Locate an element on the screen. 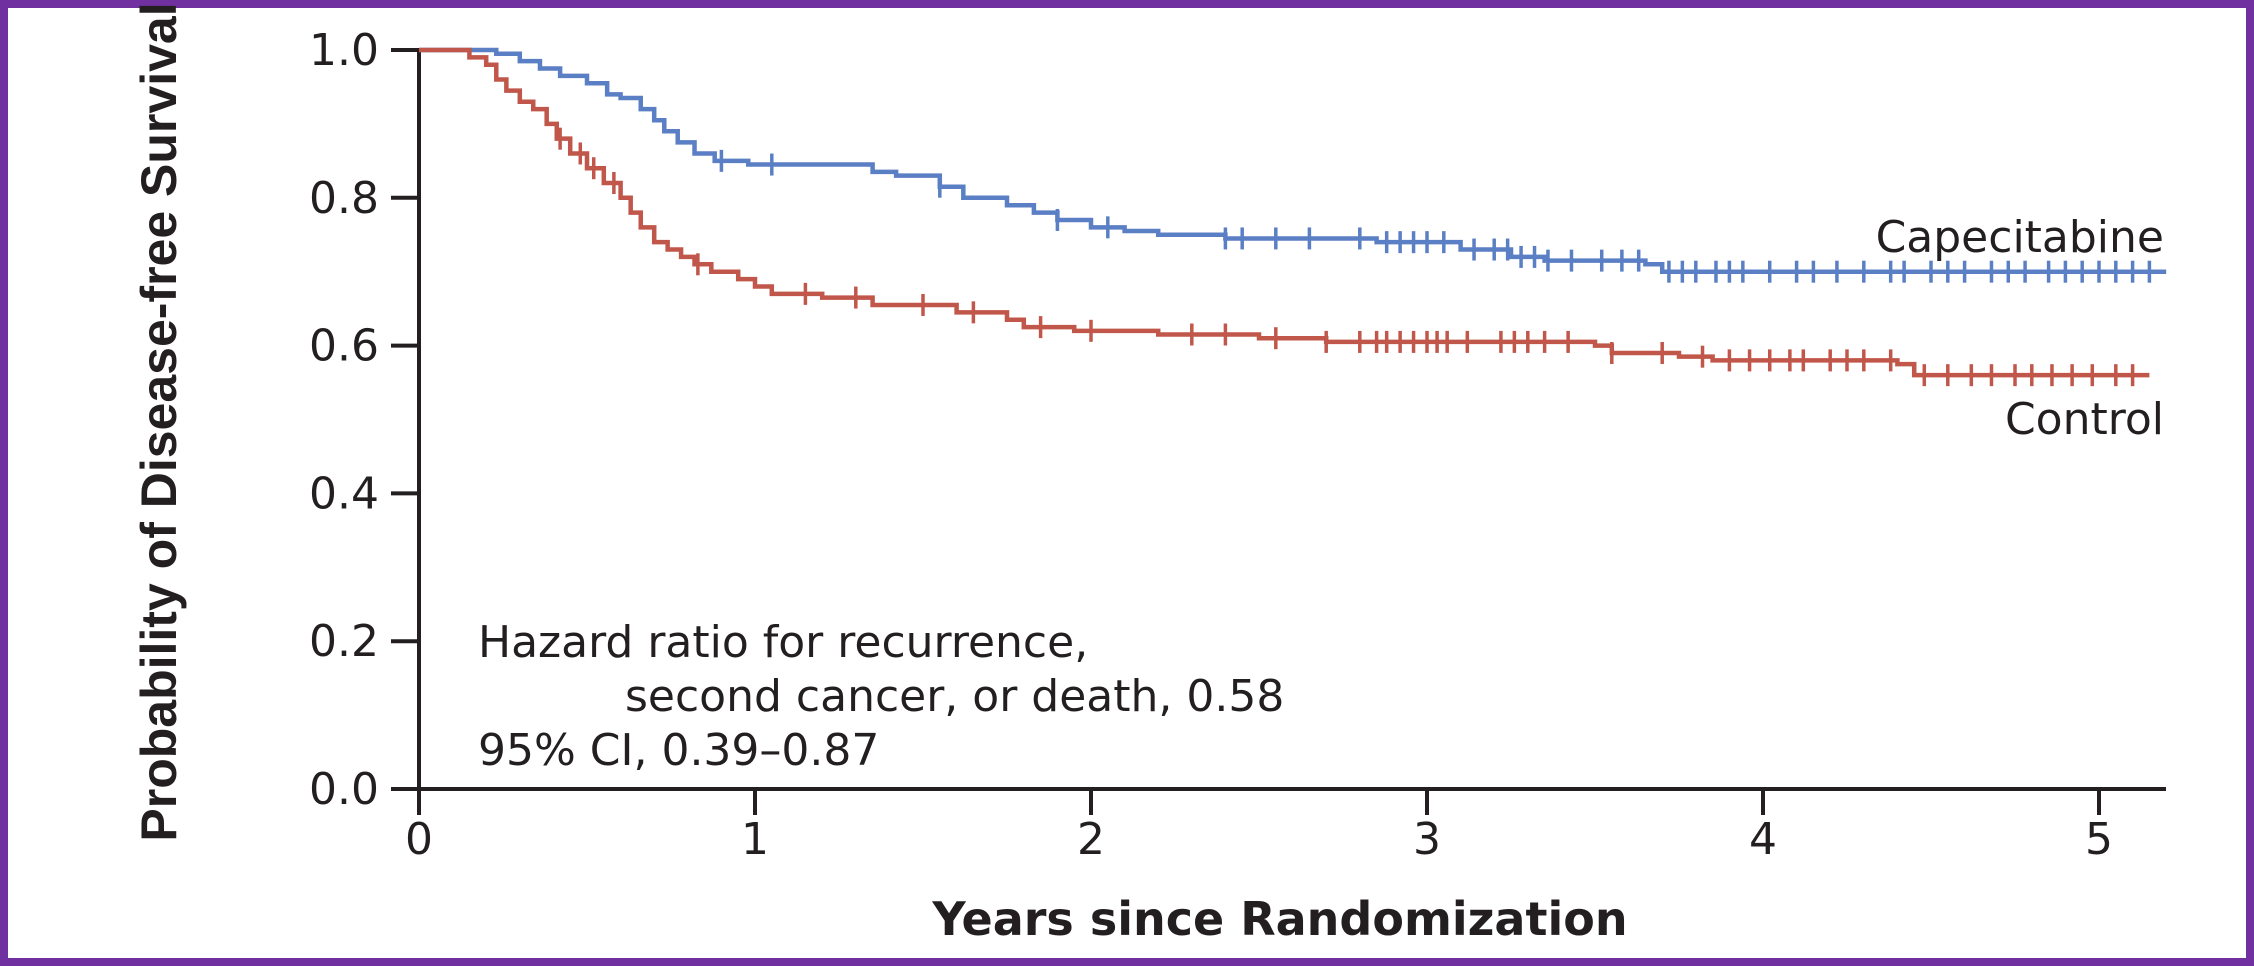 This screenshot has width=2254, height=966. y-tick-label: 1.0 is located at coordinates (344, 50).